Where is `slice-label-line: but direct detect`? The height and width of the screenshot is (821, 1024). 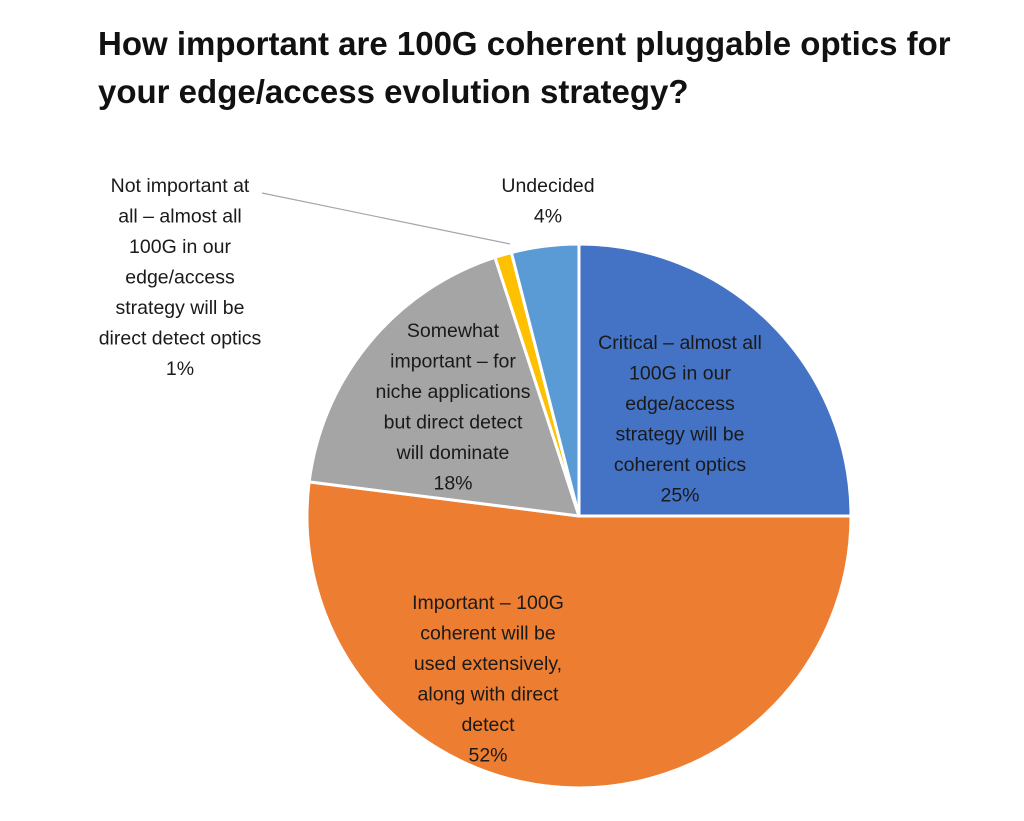
slice-label-line: but direct detect is located at coordinates (453, 423).